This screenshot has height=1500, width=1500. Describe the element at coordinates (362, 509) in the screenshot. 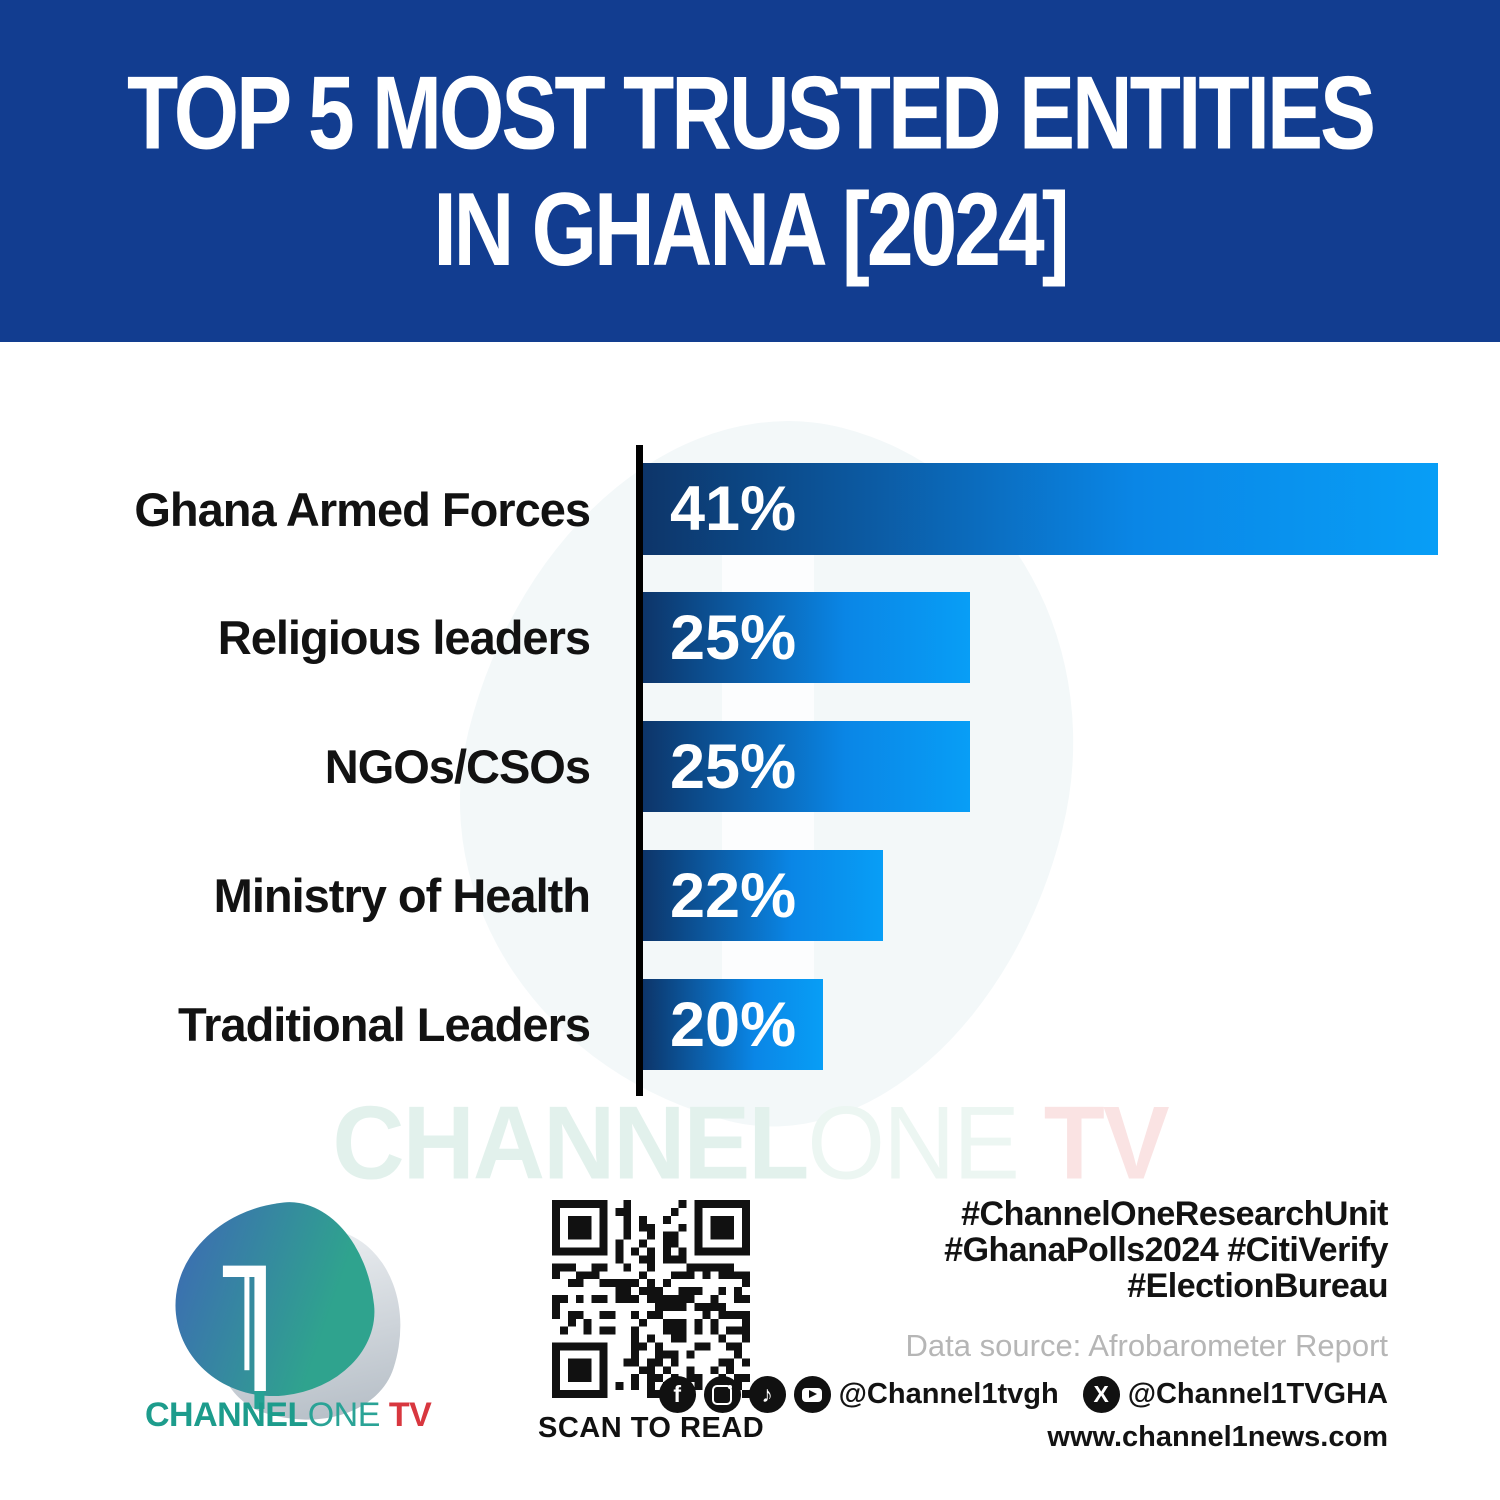

I see `category-label-ghana-armed-forces: Ghana Armed Forces` at that location.